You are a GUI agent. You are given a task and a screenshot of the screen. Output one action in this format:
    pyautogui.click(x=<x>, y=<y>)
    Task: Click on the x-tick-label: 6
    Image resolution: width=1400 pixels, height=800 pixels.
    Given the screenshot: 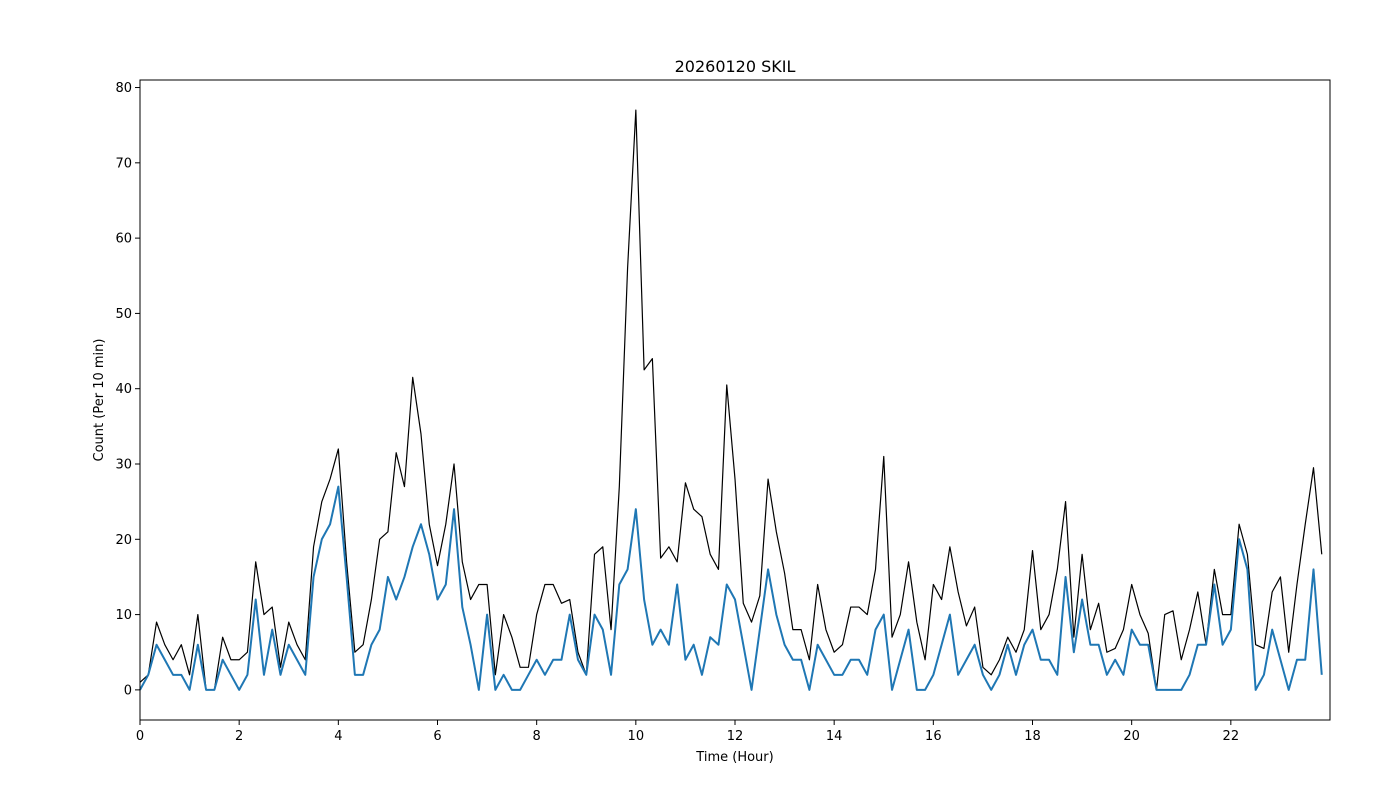 What is the action you would take?
    pyautogui.click(x=437, y=736)
    